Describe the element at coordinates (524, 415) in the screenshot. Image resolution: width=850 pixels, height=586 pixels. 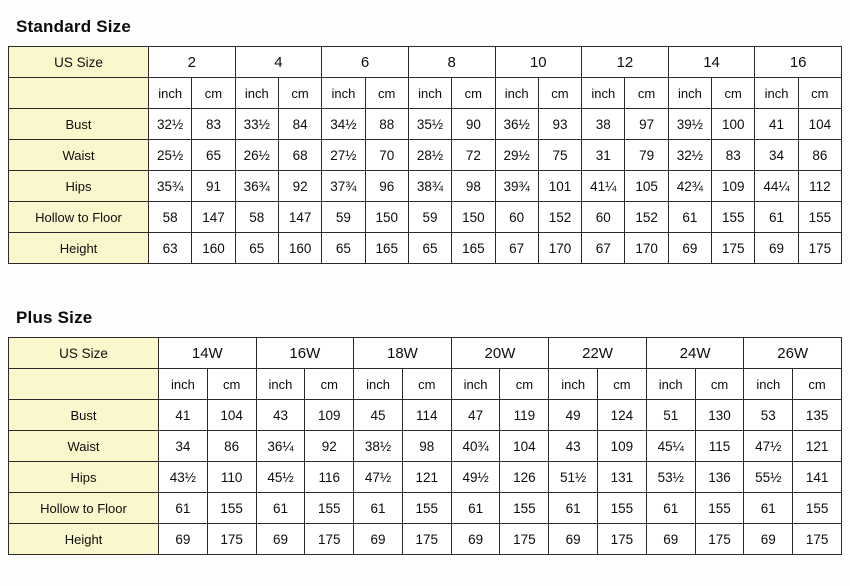
I see `value-cell: 119` at that location.